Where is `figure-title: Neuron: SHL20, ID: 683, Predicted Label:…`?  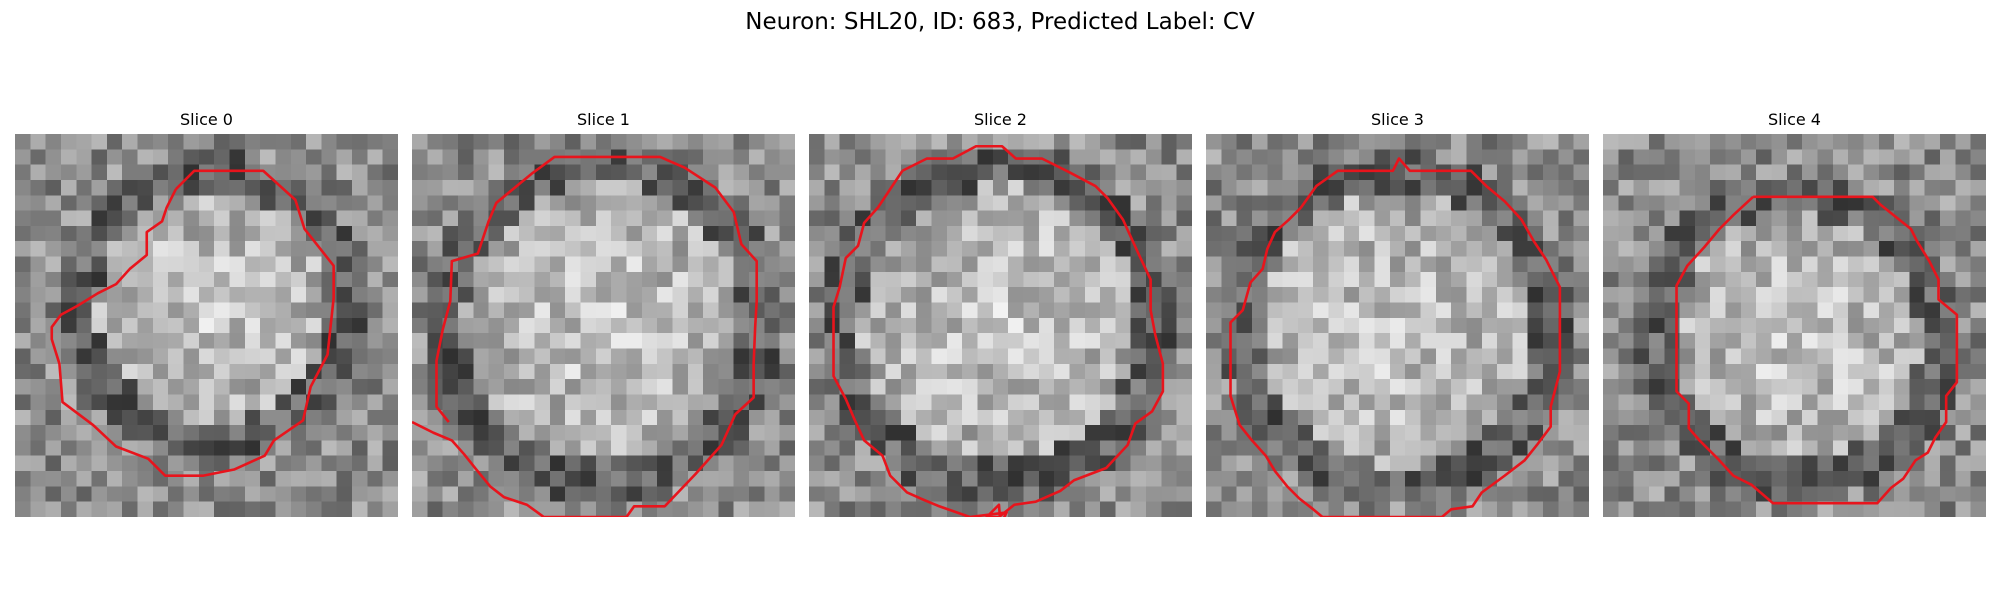
figure-title: Neuron: SHL20, ID: 683, Predicted Label:… is located at coordinates (1000, 22).